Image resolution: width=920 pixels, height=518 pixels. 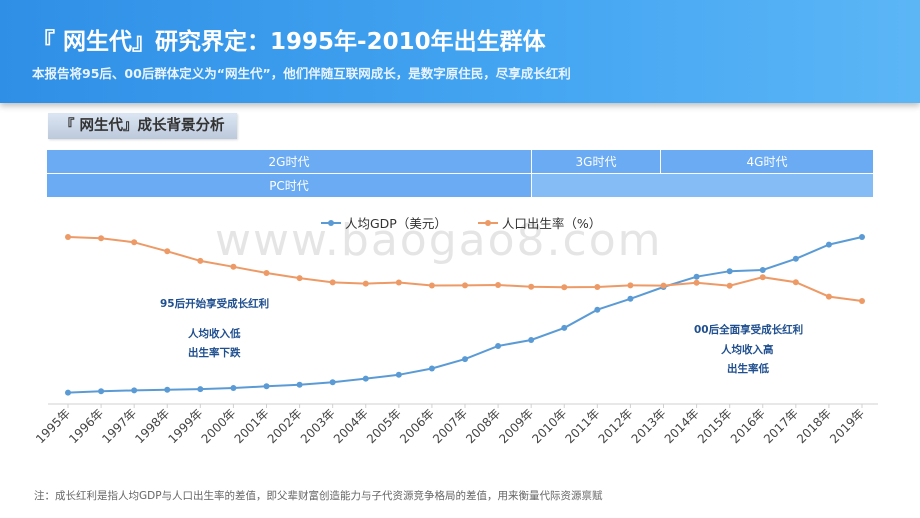 What do you see at coordinates (185, 426) in the screenshot?
I see `x-tick-label: 1999年` at bounding box center [185, 426].